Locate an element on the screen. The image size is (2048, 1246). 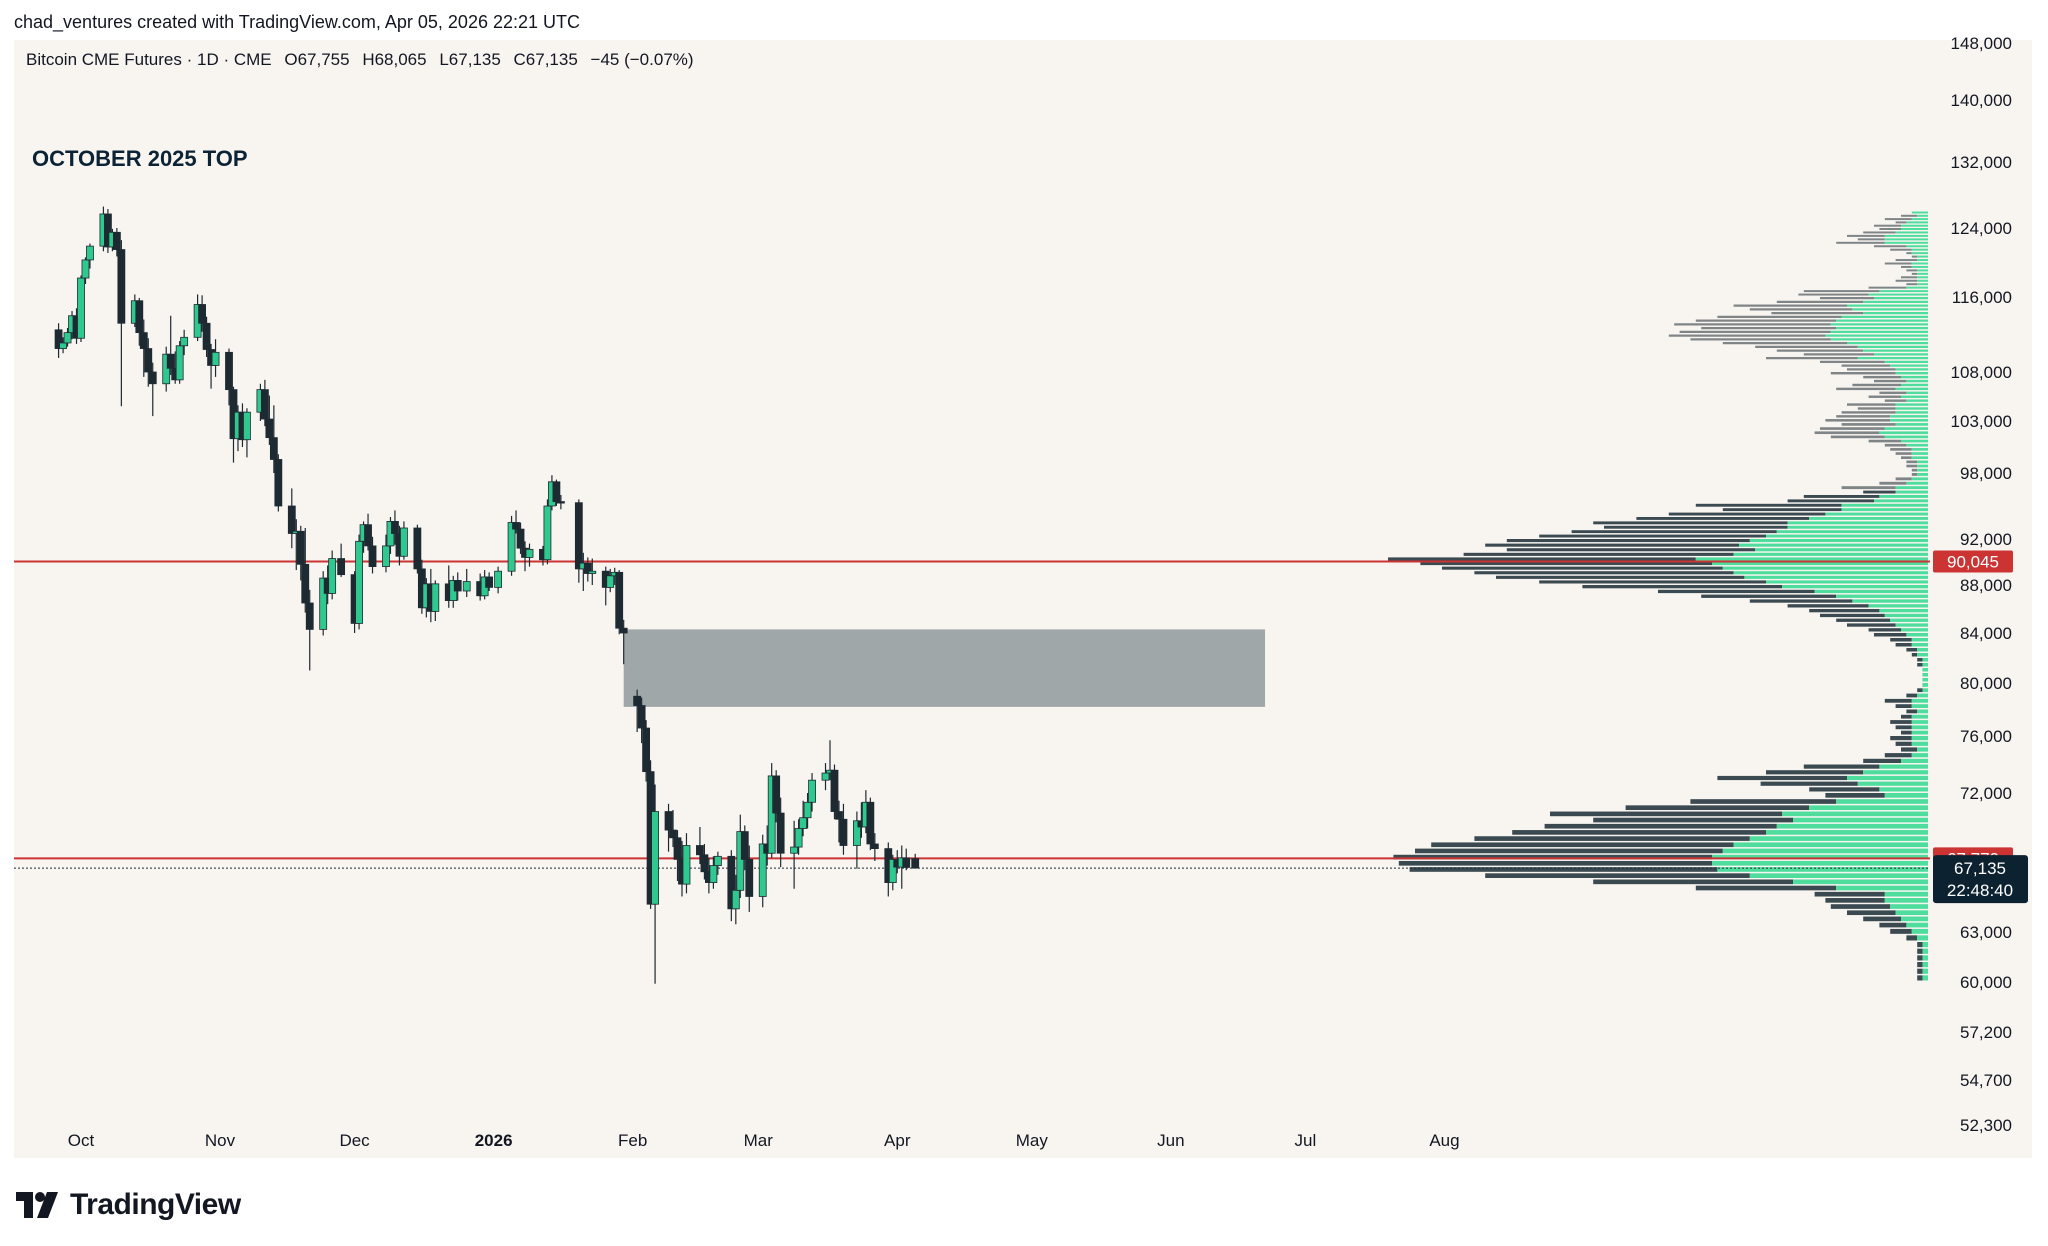
y-tick-label: 57,200 is located at coordinates (1986, 1032).